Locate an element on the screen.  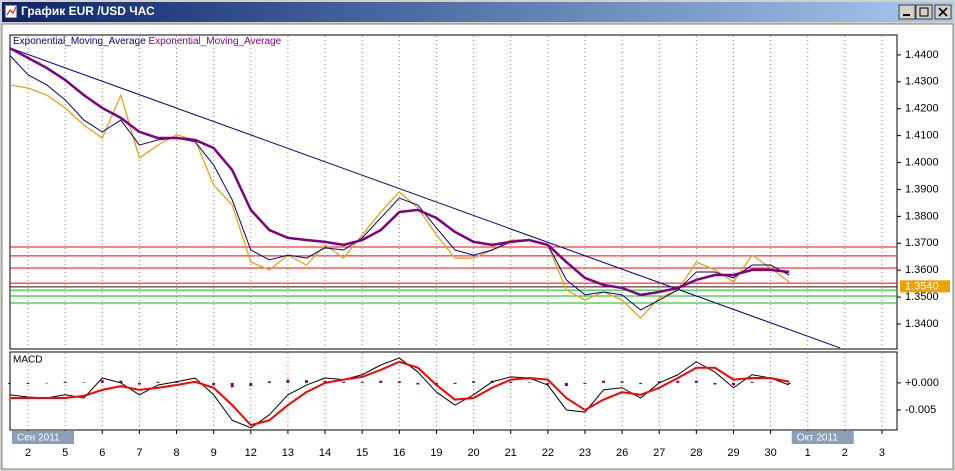
y-tick-label: 1.3600 is located at coordinates (922, 270).